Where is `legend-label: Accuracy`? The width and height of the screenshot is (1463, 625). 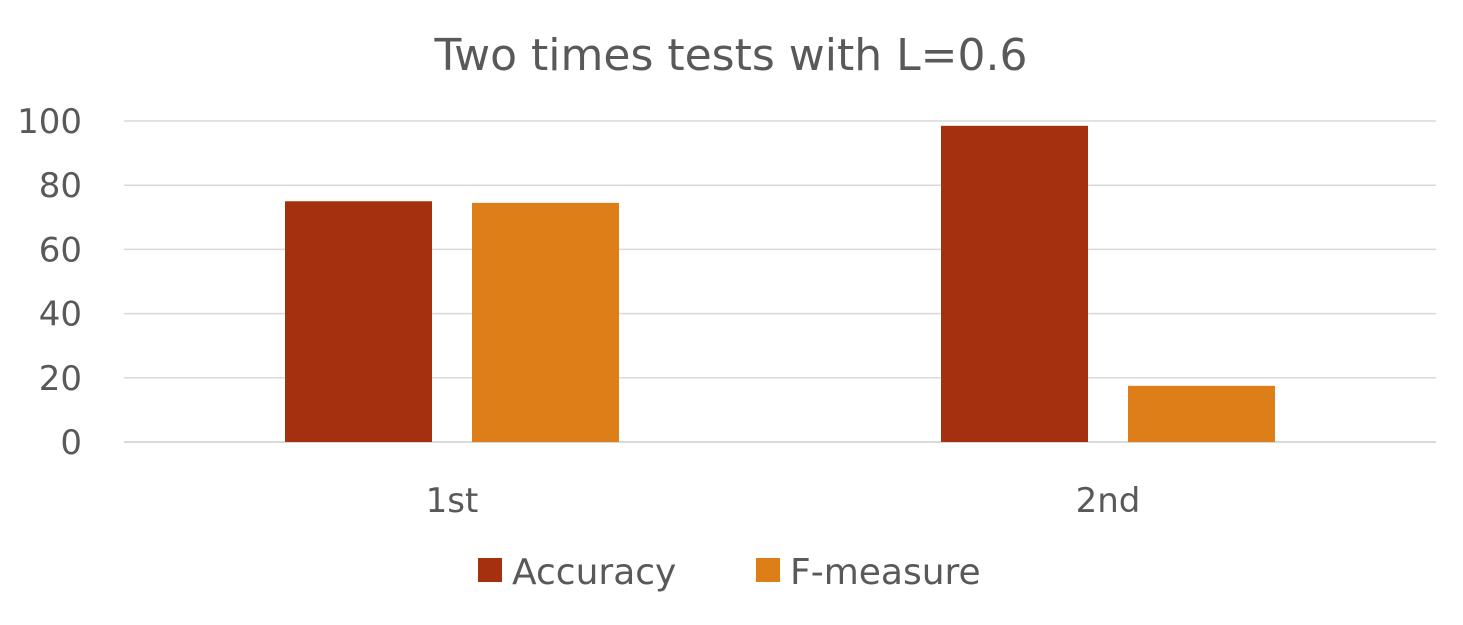 legend-label: Accuracy is located at coordinates (594, 572).